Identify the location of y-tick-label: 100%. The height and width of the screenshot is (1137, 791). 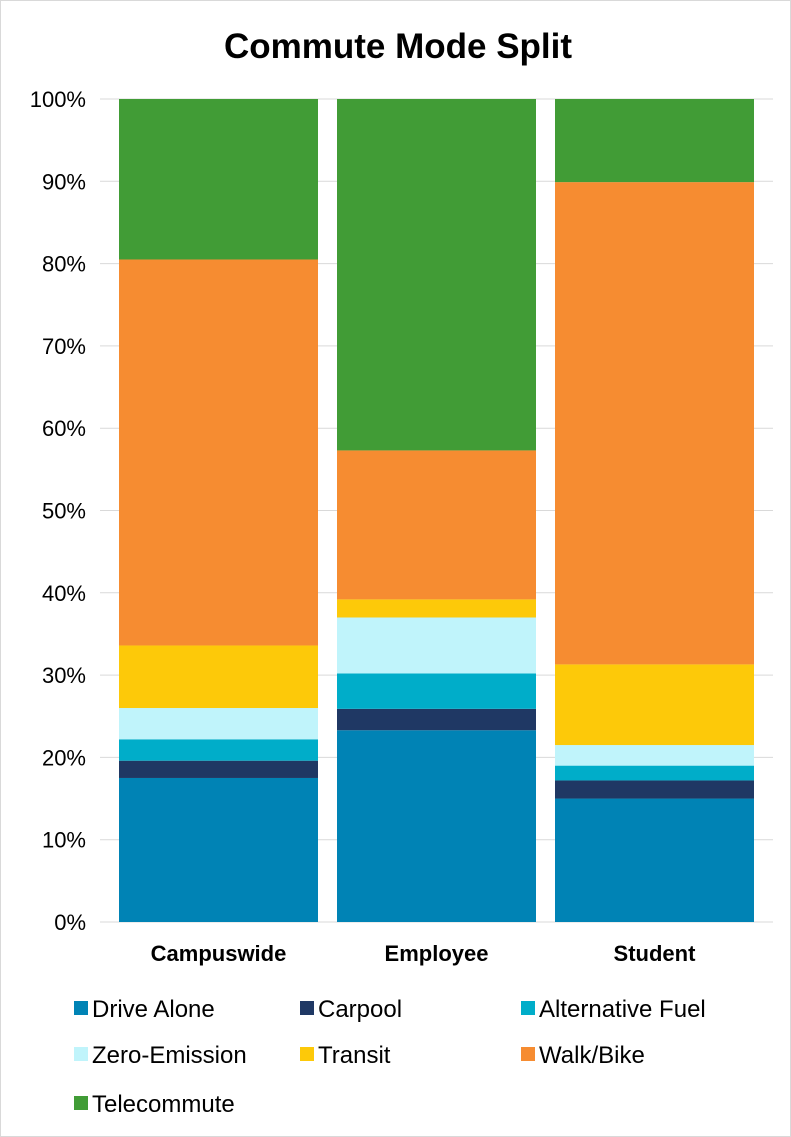
(58, 99).